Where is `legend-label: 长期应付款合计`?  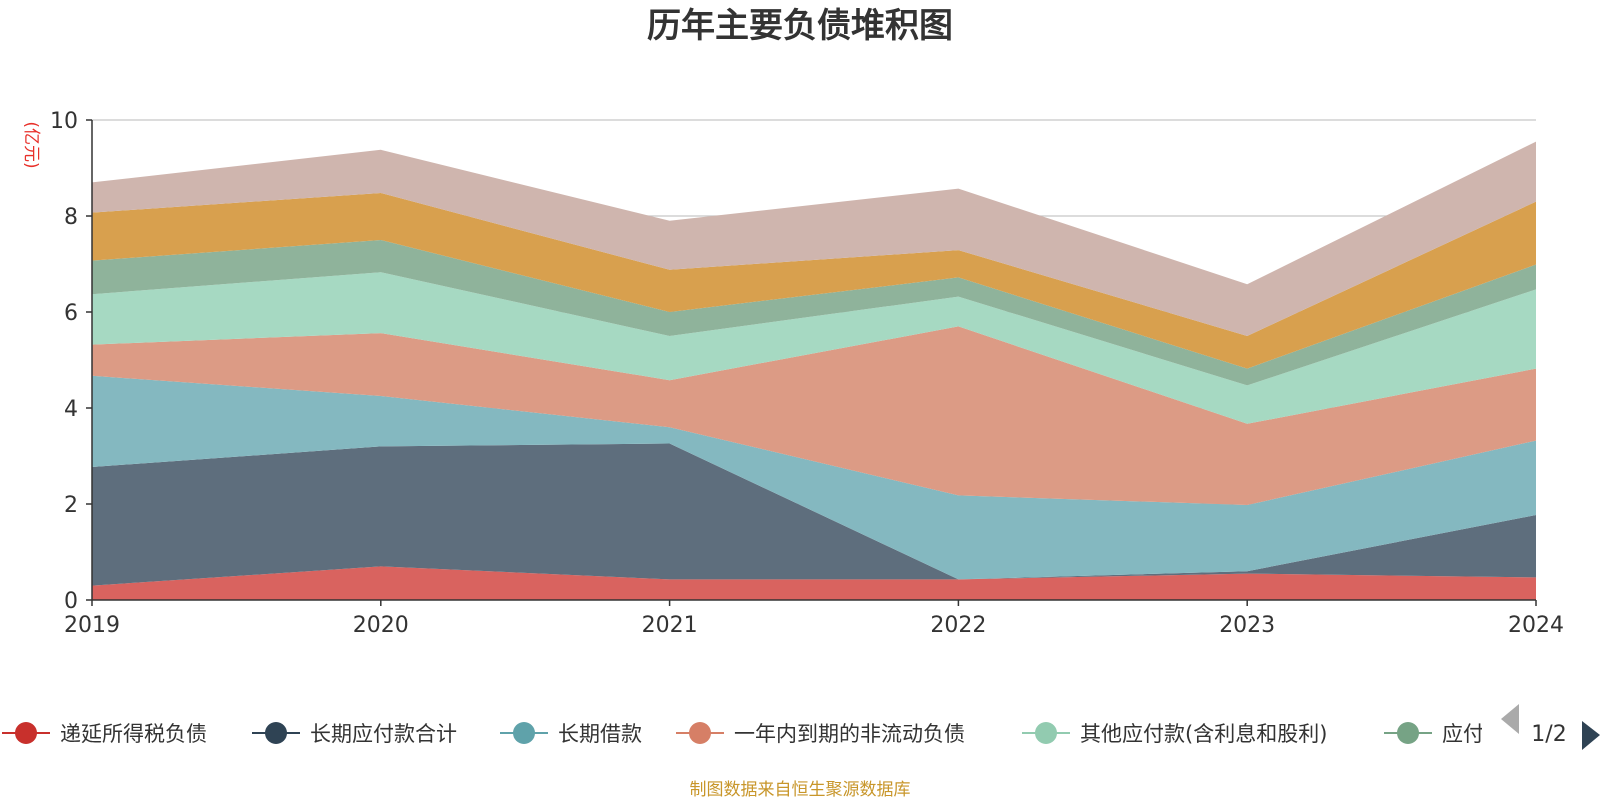 legend-label: 长期应付款合计 is located at coordinates (383, 734).